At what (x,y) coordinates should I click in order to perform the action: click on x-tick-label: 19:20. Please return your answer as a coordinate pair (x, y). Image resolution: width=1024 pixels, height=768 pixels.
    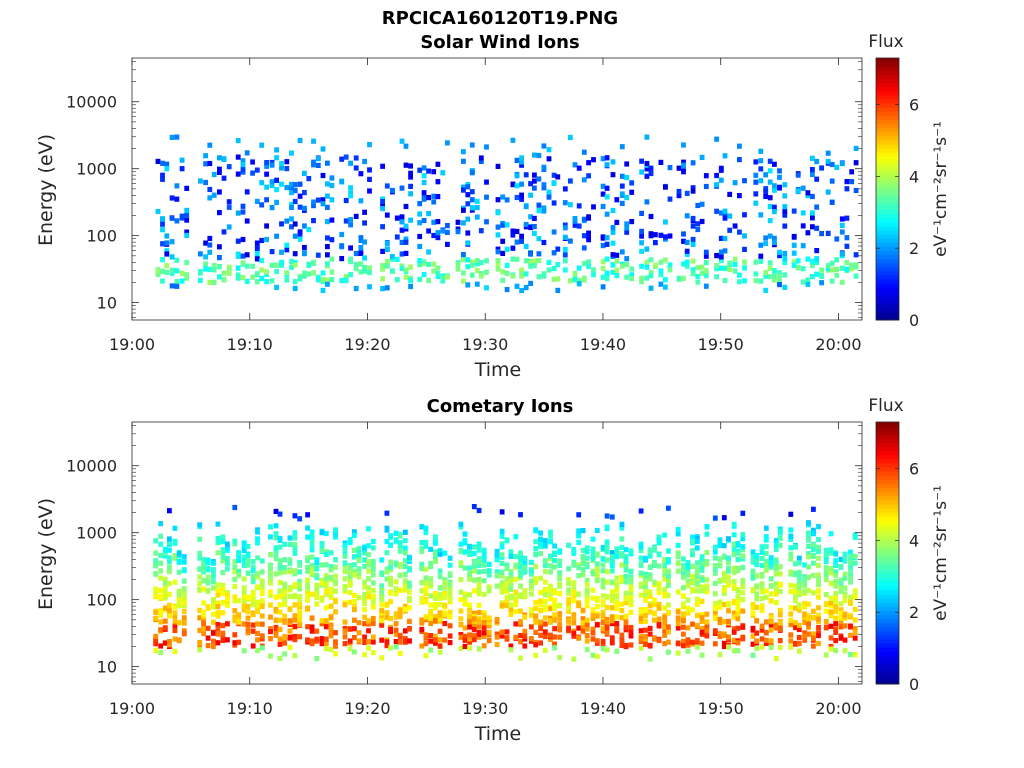
    Looking at the image, I should click on (367, 344).